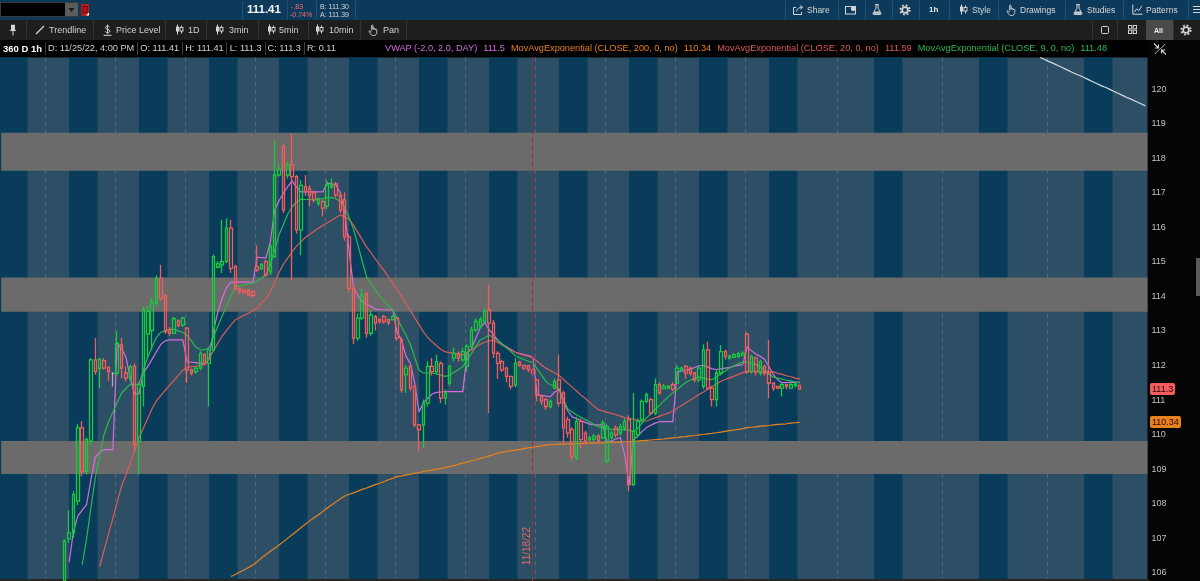  Describe the element at coordinates (138, 29) in the screenshot. I see `text: Price Level` at that location.